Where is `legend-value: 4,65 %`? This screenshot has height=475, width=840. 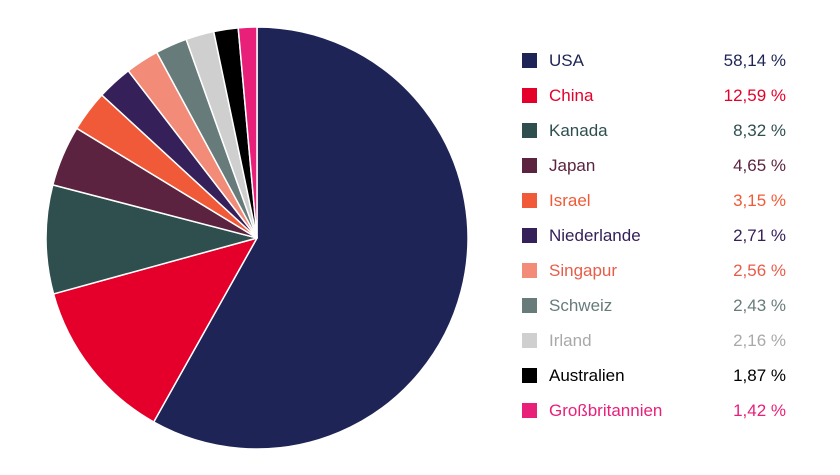 legend-value: 4,65 % is located at coordinates (759, 165).